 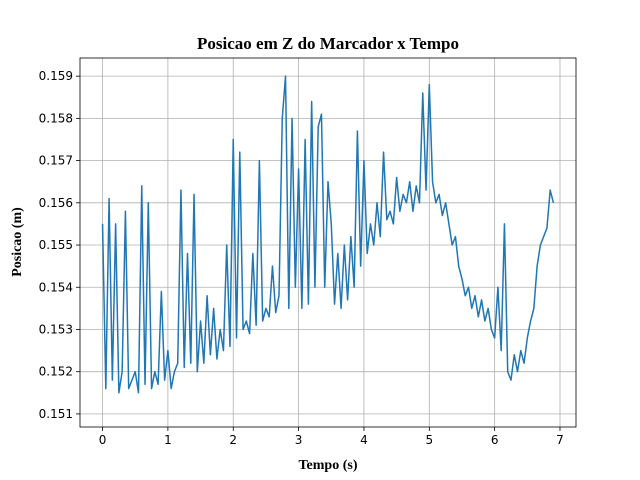 I want to click on x-tick-label: 4, so click(x=364, y=440).